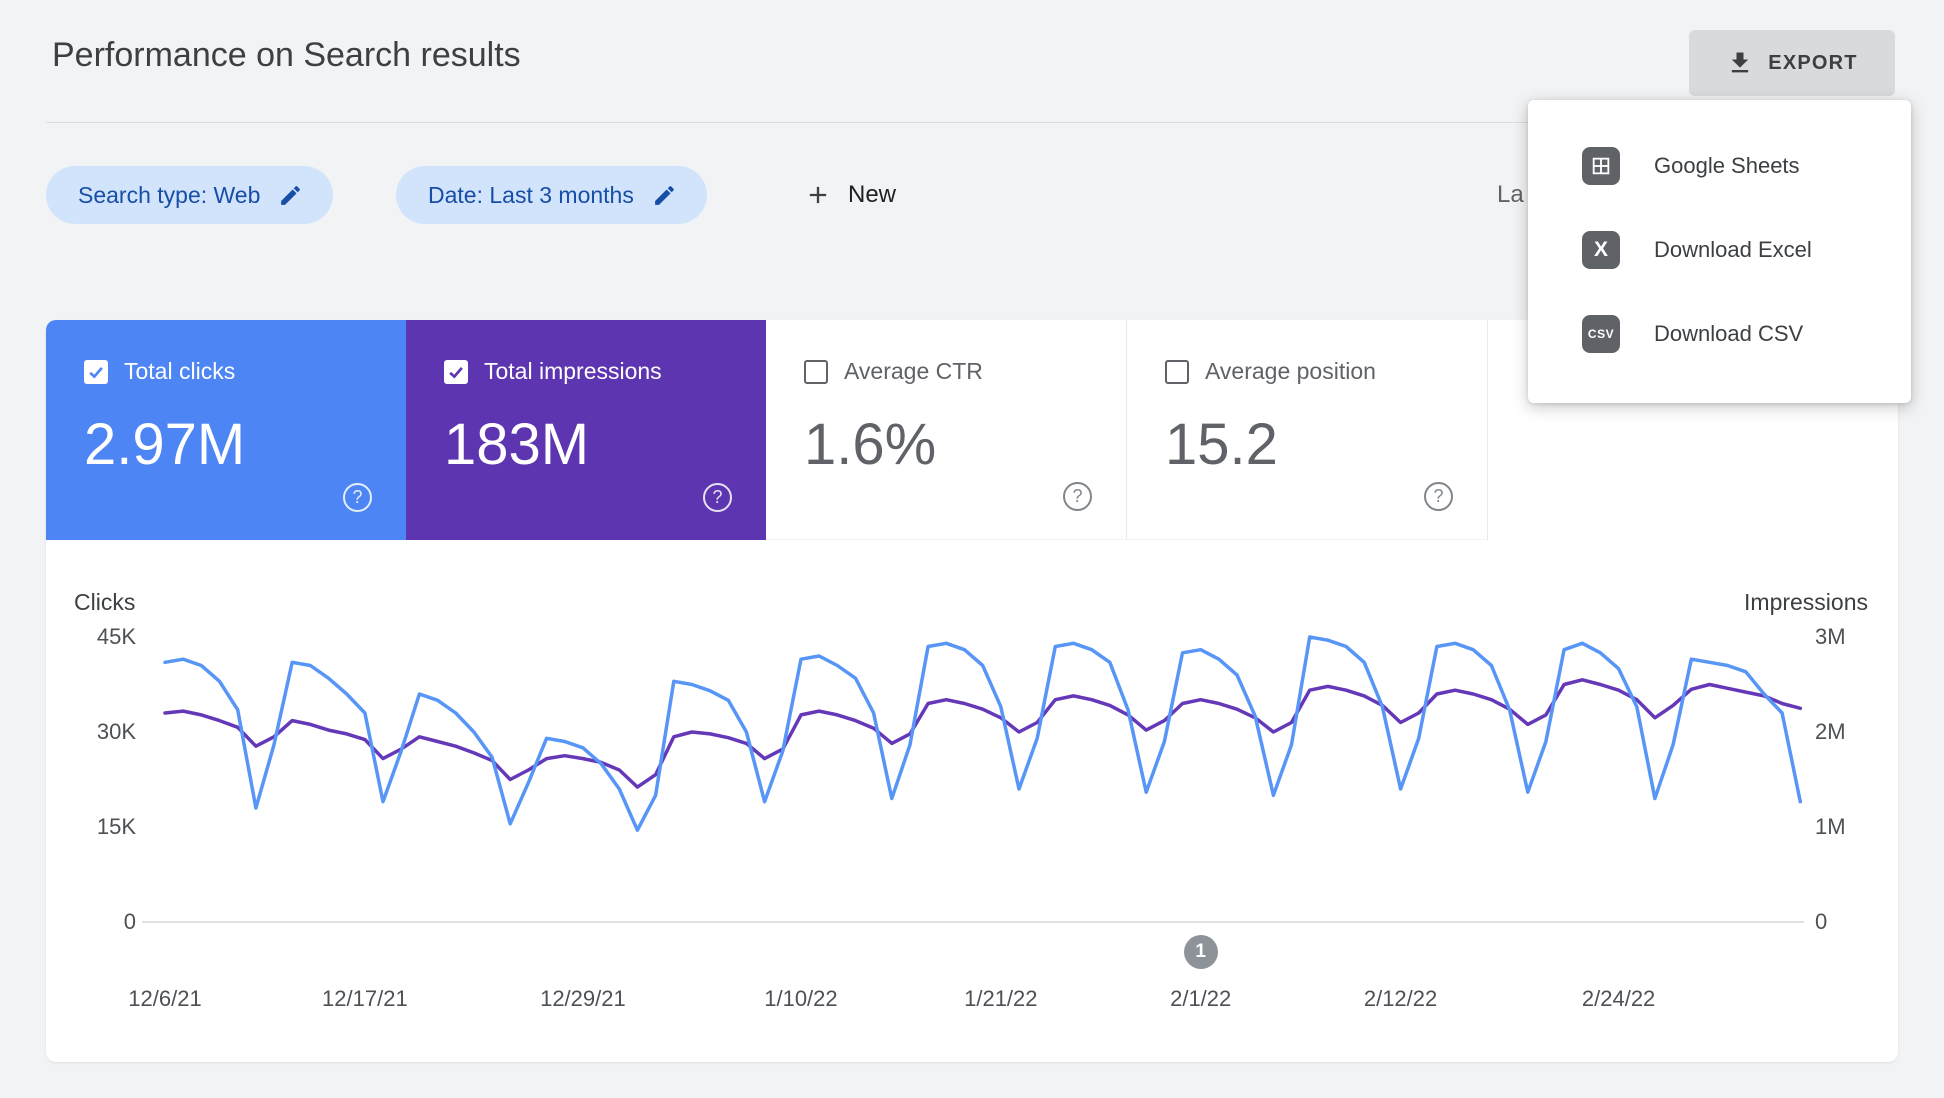 This screenshot has height=1098, width=1944. I want to click on metric-card-total-impressions: Total impressions 183M, so click(586, 430).